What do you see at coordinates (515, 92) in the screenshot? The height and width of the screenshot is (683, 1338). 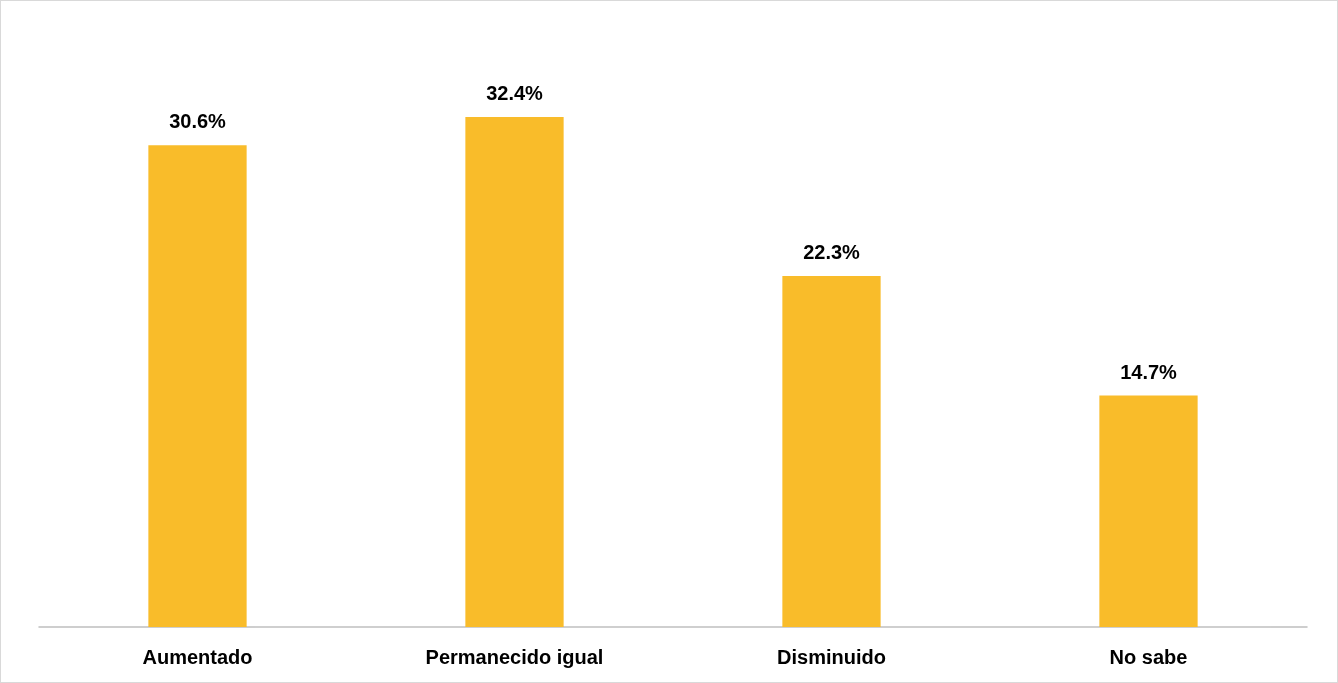 I see `data-label: 32.4%` at bounding box center [515, 92].